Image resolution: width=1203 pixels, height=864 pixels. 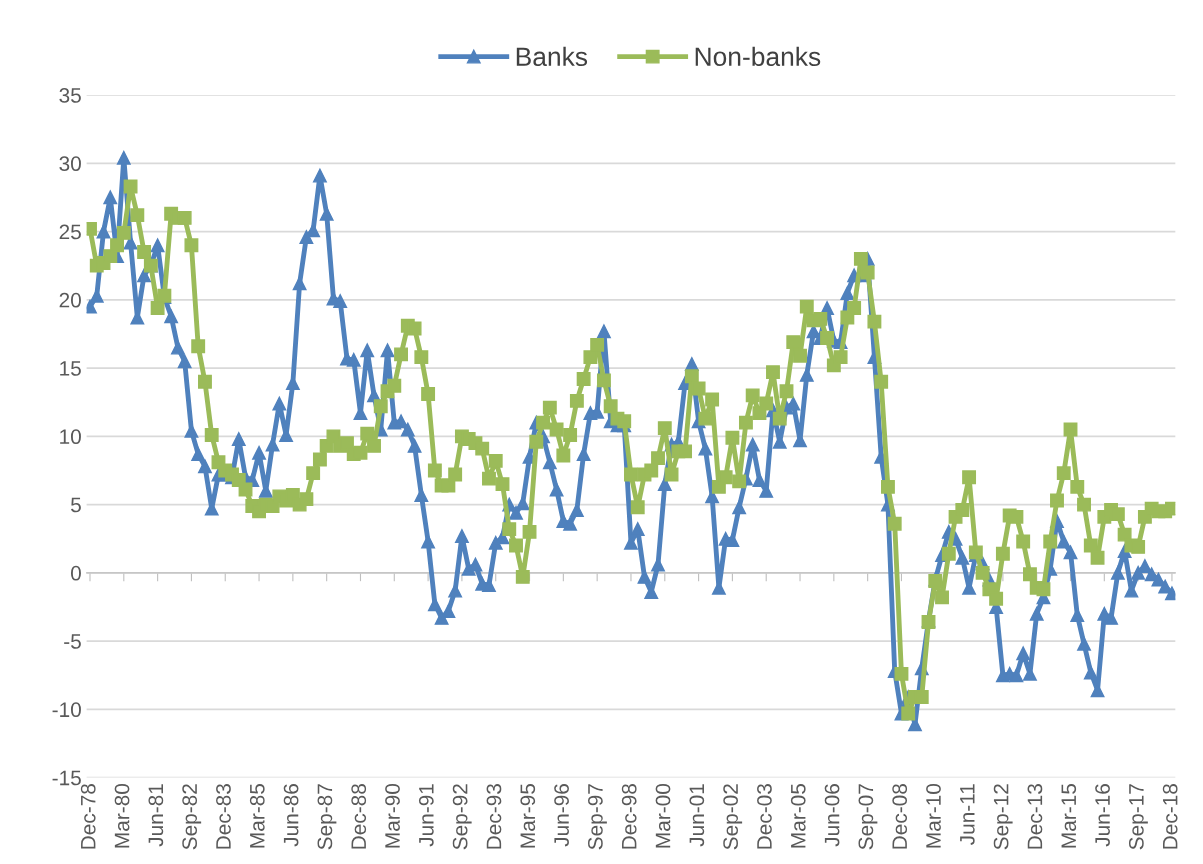 What do you see at coordinates (1003, 817) in the screenshot?
I see `x-tick-label: Sep-12` at bounding box center [1003, 817].